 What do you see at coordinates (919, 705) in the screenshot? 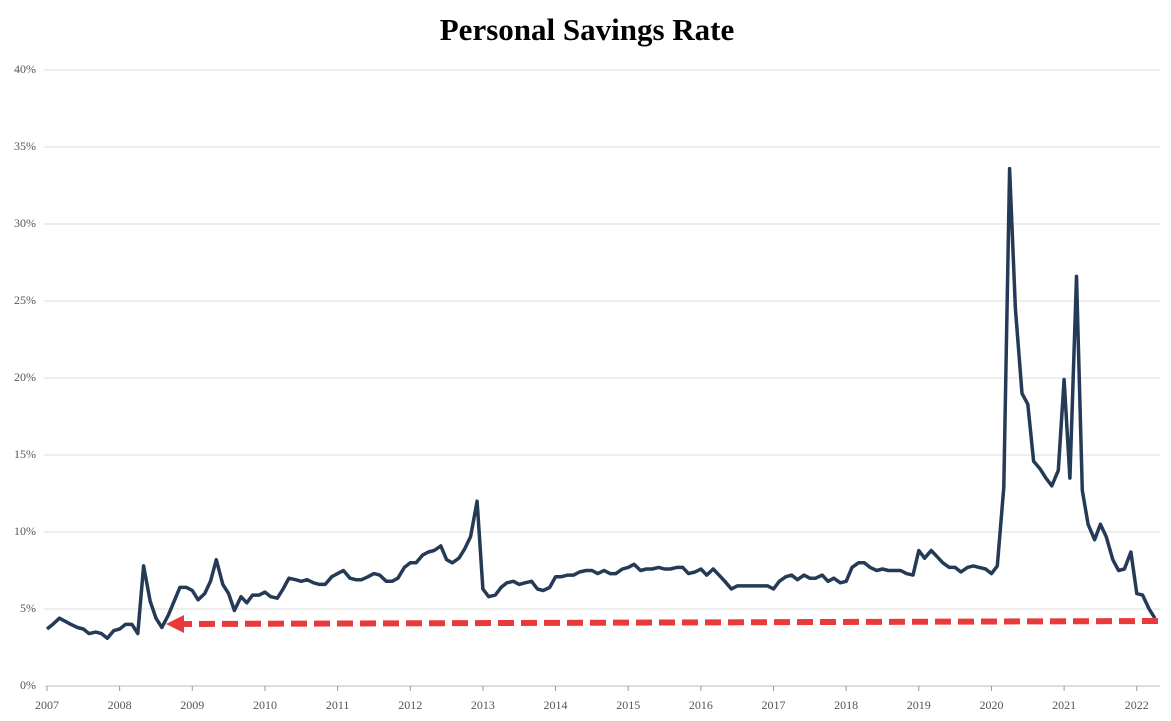
I see `x-tick-label: 2019` at bounding box center [919, 705].